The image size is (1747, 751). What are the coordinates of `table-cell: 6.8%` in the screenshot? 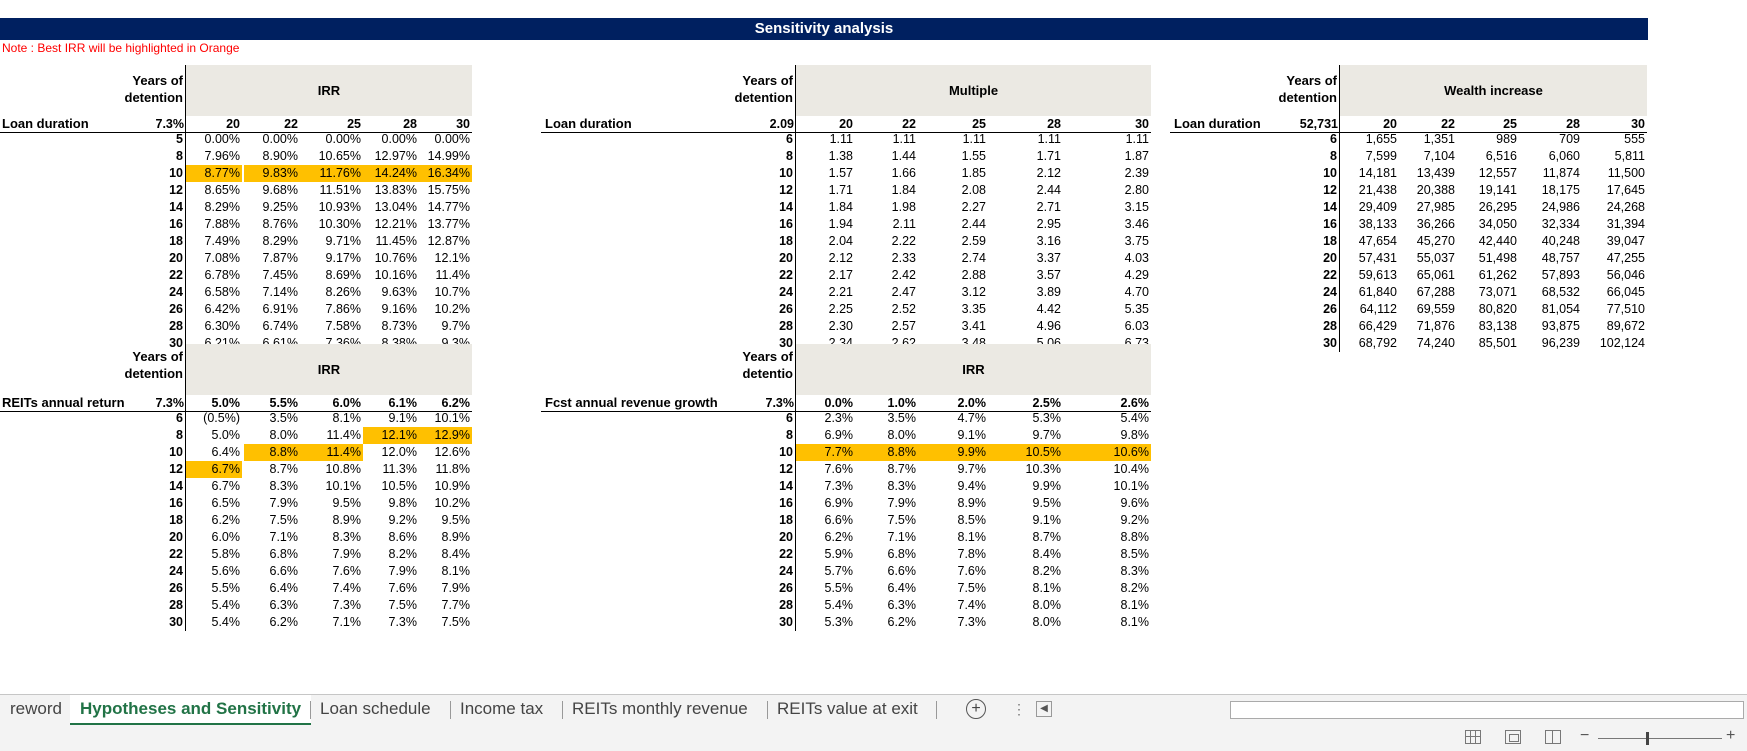 It's located at (902, 554).